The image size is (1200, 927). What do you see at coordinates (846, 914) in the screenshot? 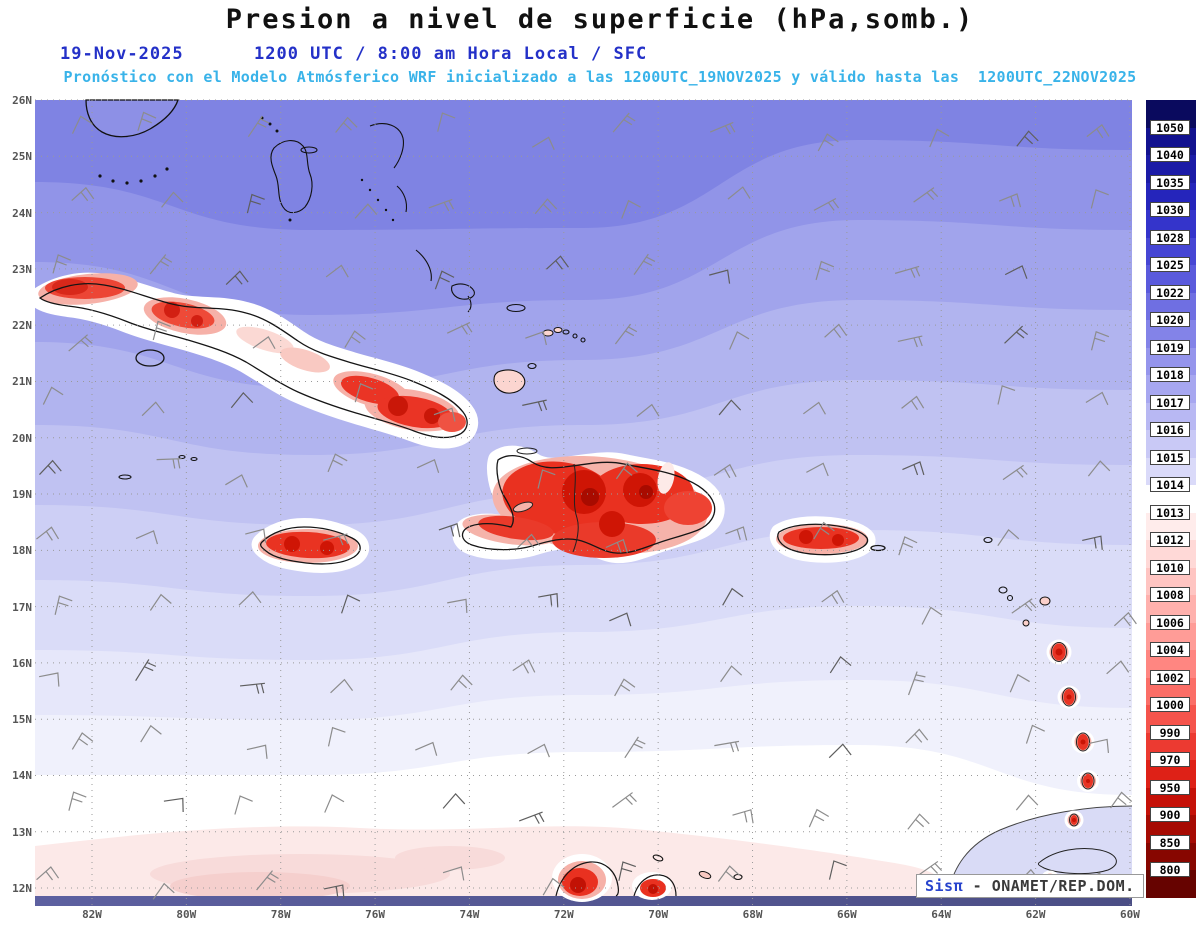
I see `lon-label: 66W` at bounding box center [846, 914].